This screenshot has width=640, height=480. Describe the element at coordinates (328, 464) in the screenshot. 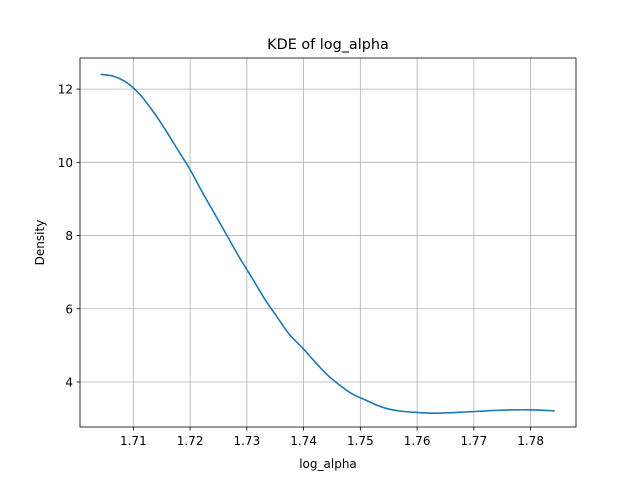

I see `x-axis-label: log_alpha` at that location.